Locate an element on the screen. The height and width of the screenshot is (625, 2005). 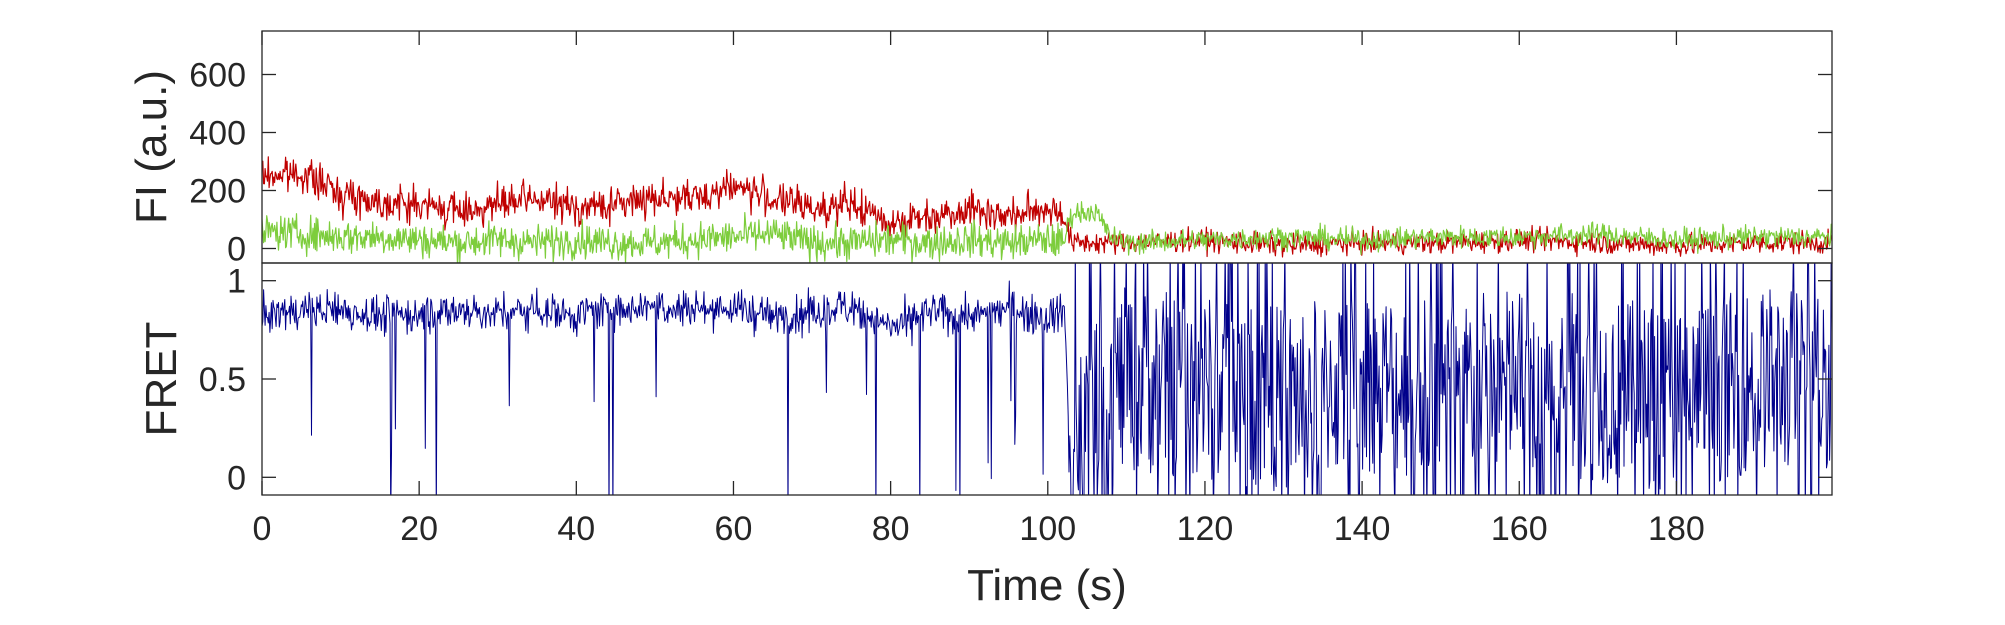
bottom-panel-x-axis: 0 20 40 60 80 100 120 140 160 180 is located at coordinates (979, 514).